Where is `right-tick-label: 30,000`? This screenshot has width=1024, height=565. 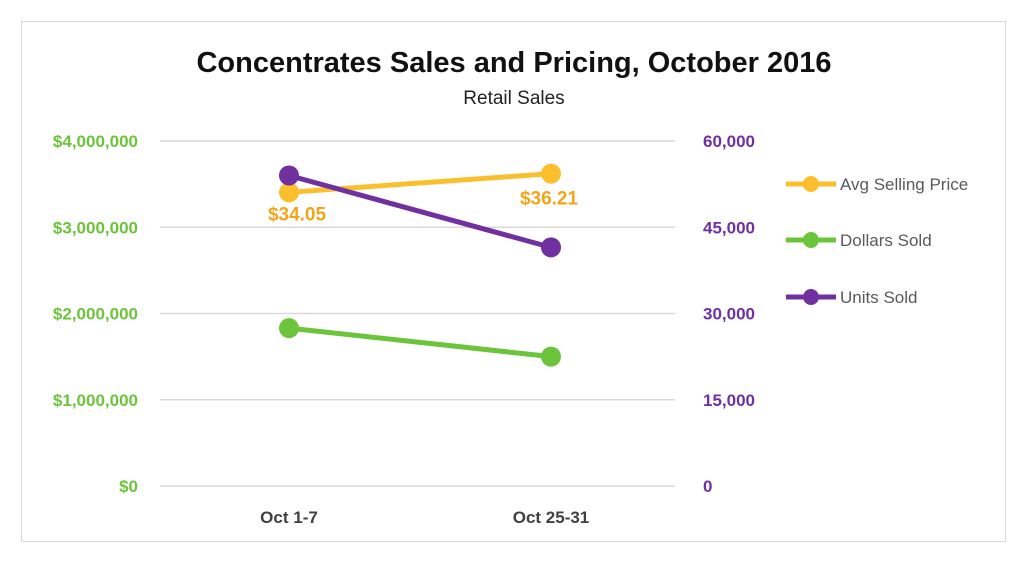 right-tick-label: 30,000 is located at coordinates (729, 314).